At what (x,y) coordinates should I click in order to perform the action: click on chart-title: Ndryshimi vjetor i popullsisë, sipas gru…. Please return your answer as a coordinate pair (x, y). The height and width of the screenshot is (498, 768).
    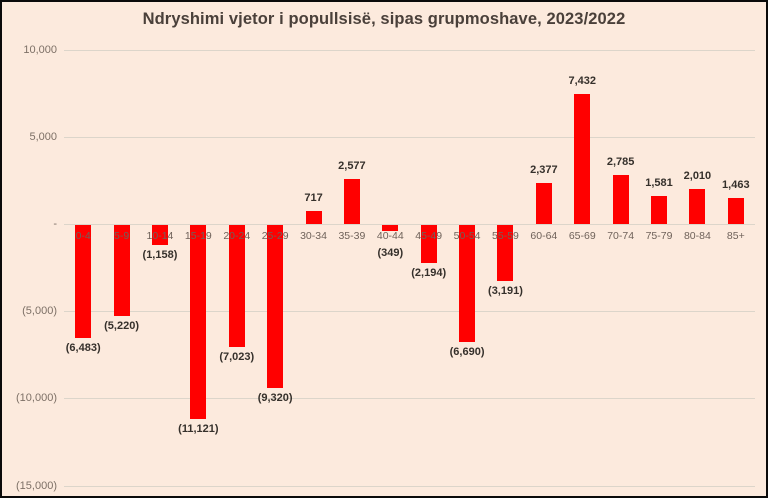
    Looking at the image, I should click on (384, 19).